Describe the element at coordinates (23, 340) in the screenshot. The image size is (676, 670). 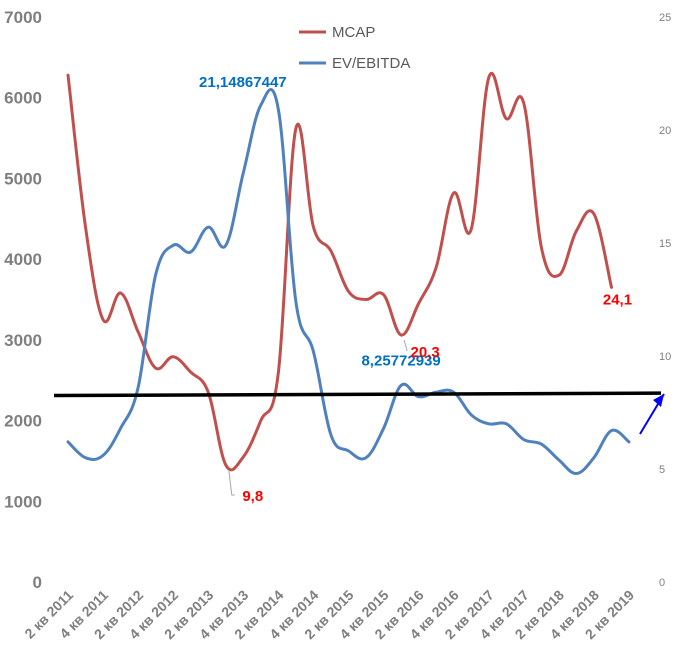
I see `y-left-tick-label: 3000` at that location.